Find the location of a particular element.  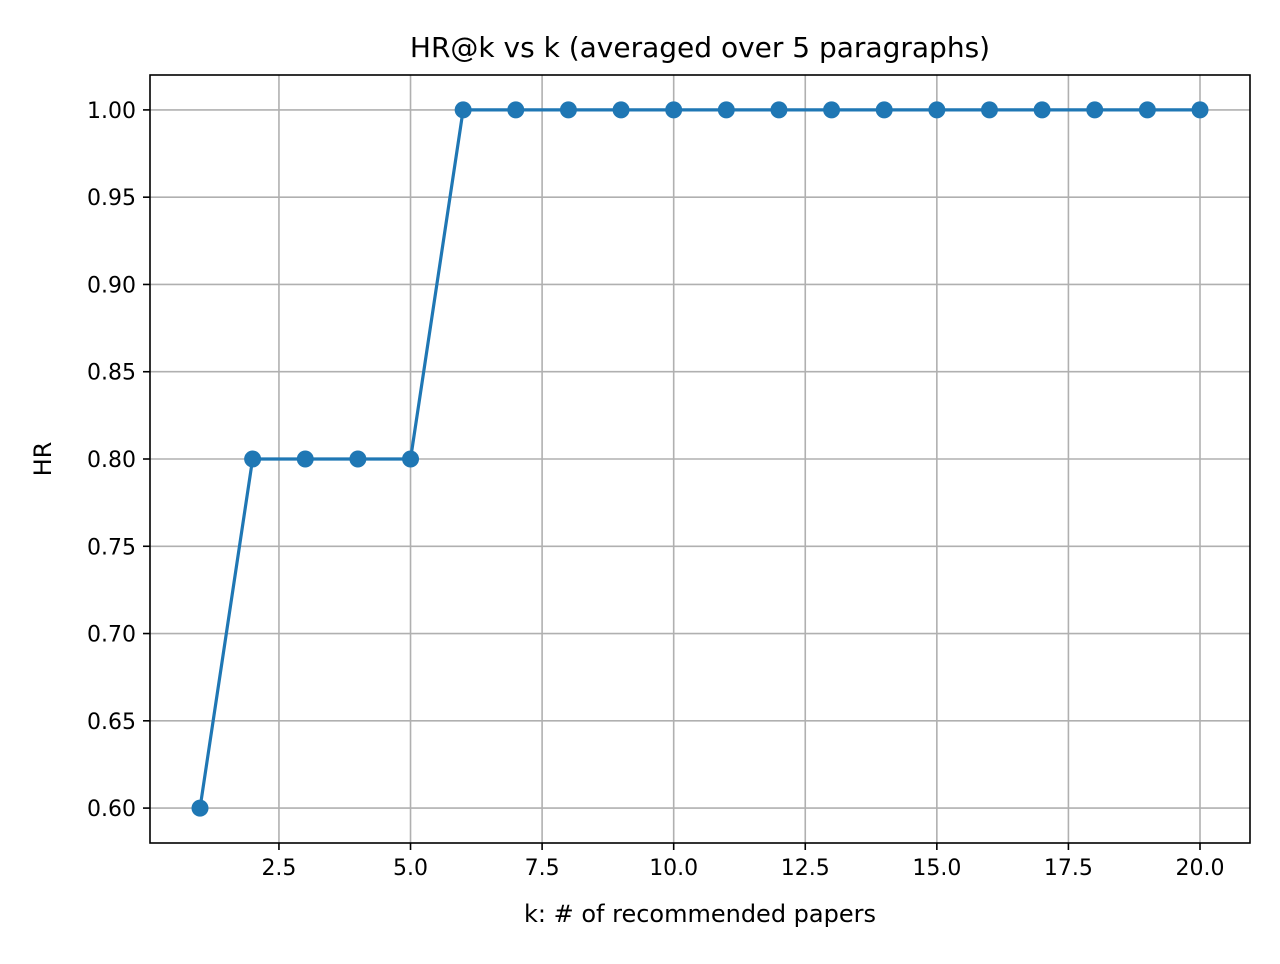

y-tick-label: 0.70 is located at coordinates (111, 635).